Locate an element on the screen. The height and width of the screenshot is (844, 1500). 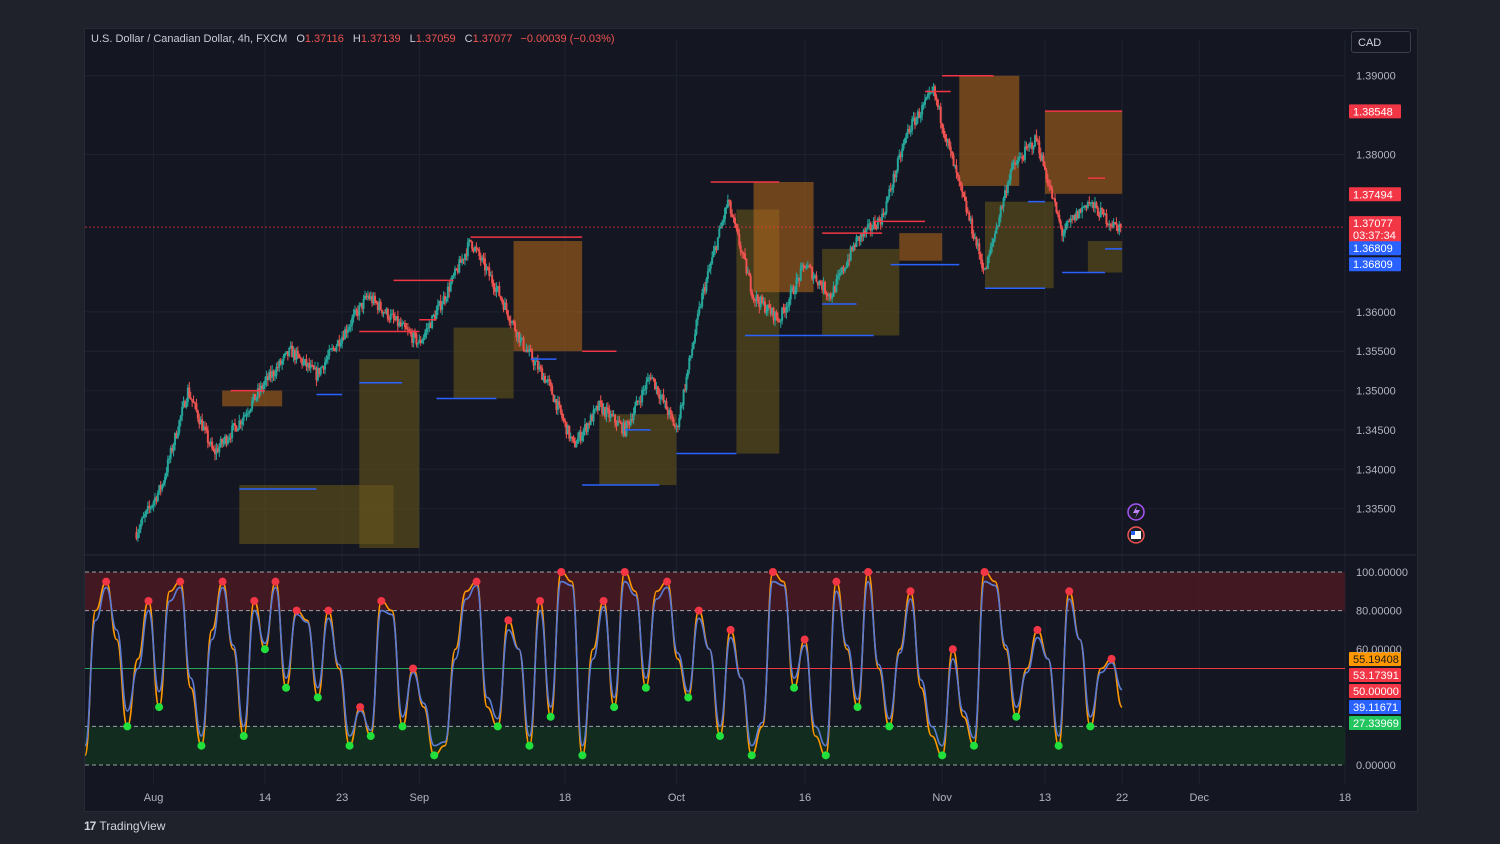
oversold-zone is located at coordinates (715, 745).